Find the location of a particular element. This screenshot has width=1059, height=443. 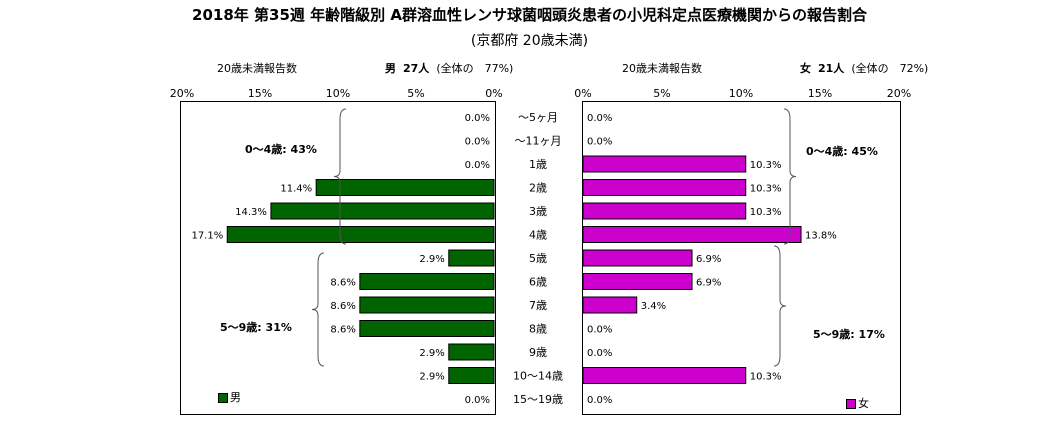

male-legend: 男 is located at coordinates (229, 397).